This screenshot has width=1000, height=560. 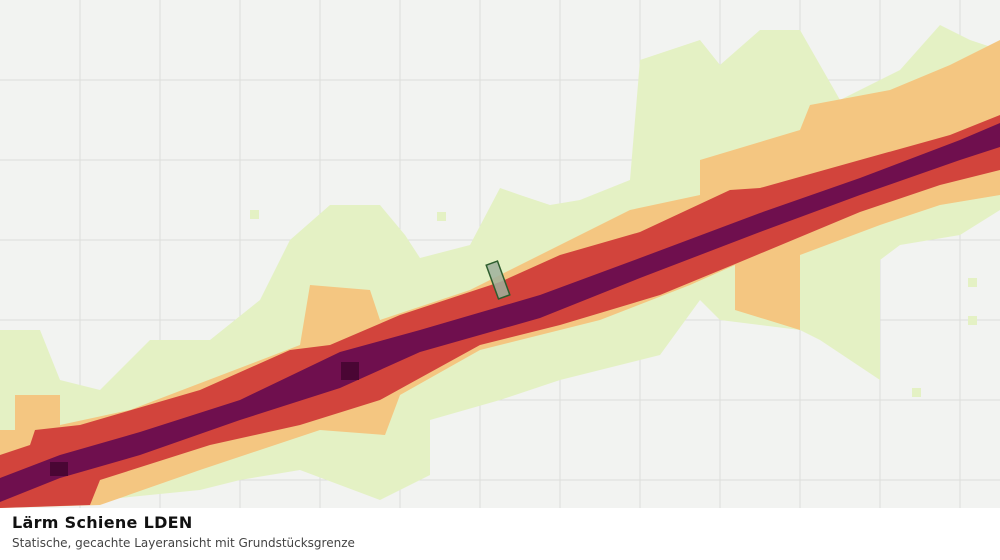 What do you see at coordinates (498, 280) in the screenshot?
I see `parcel-boundary` at bounding box center [498, 280].